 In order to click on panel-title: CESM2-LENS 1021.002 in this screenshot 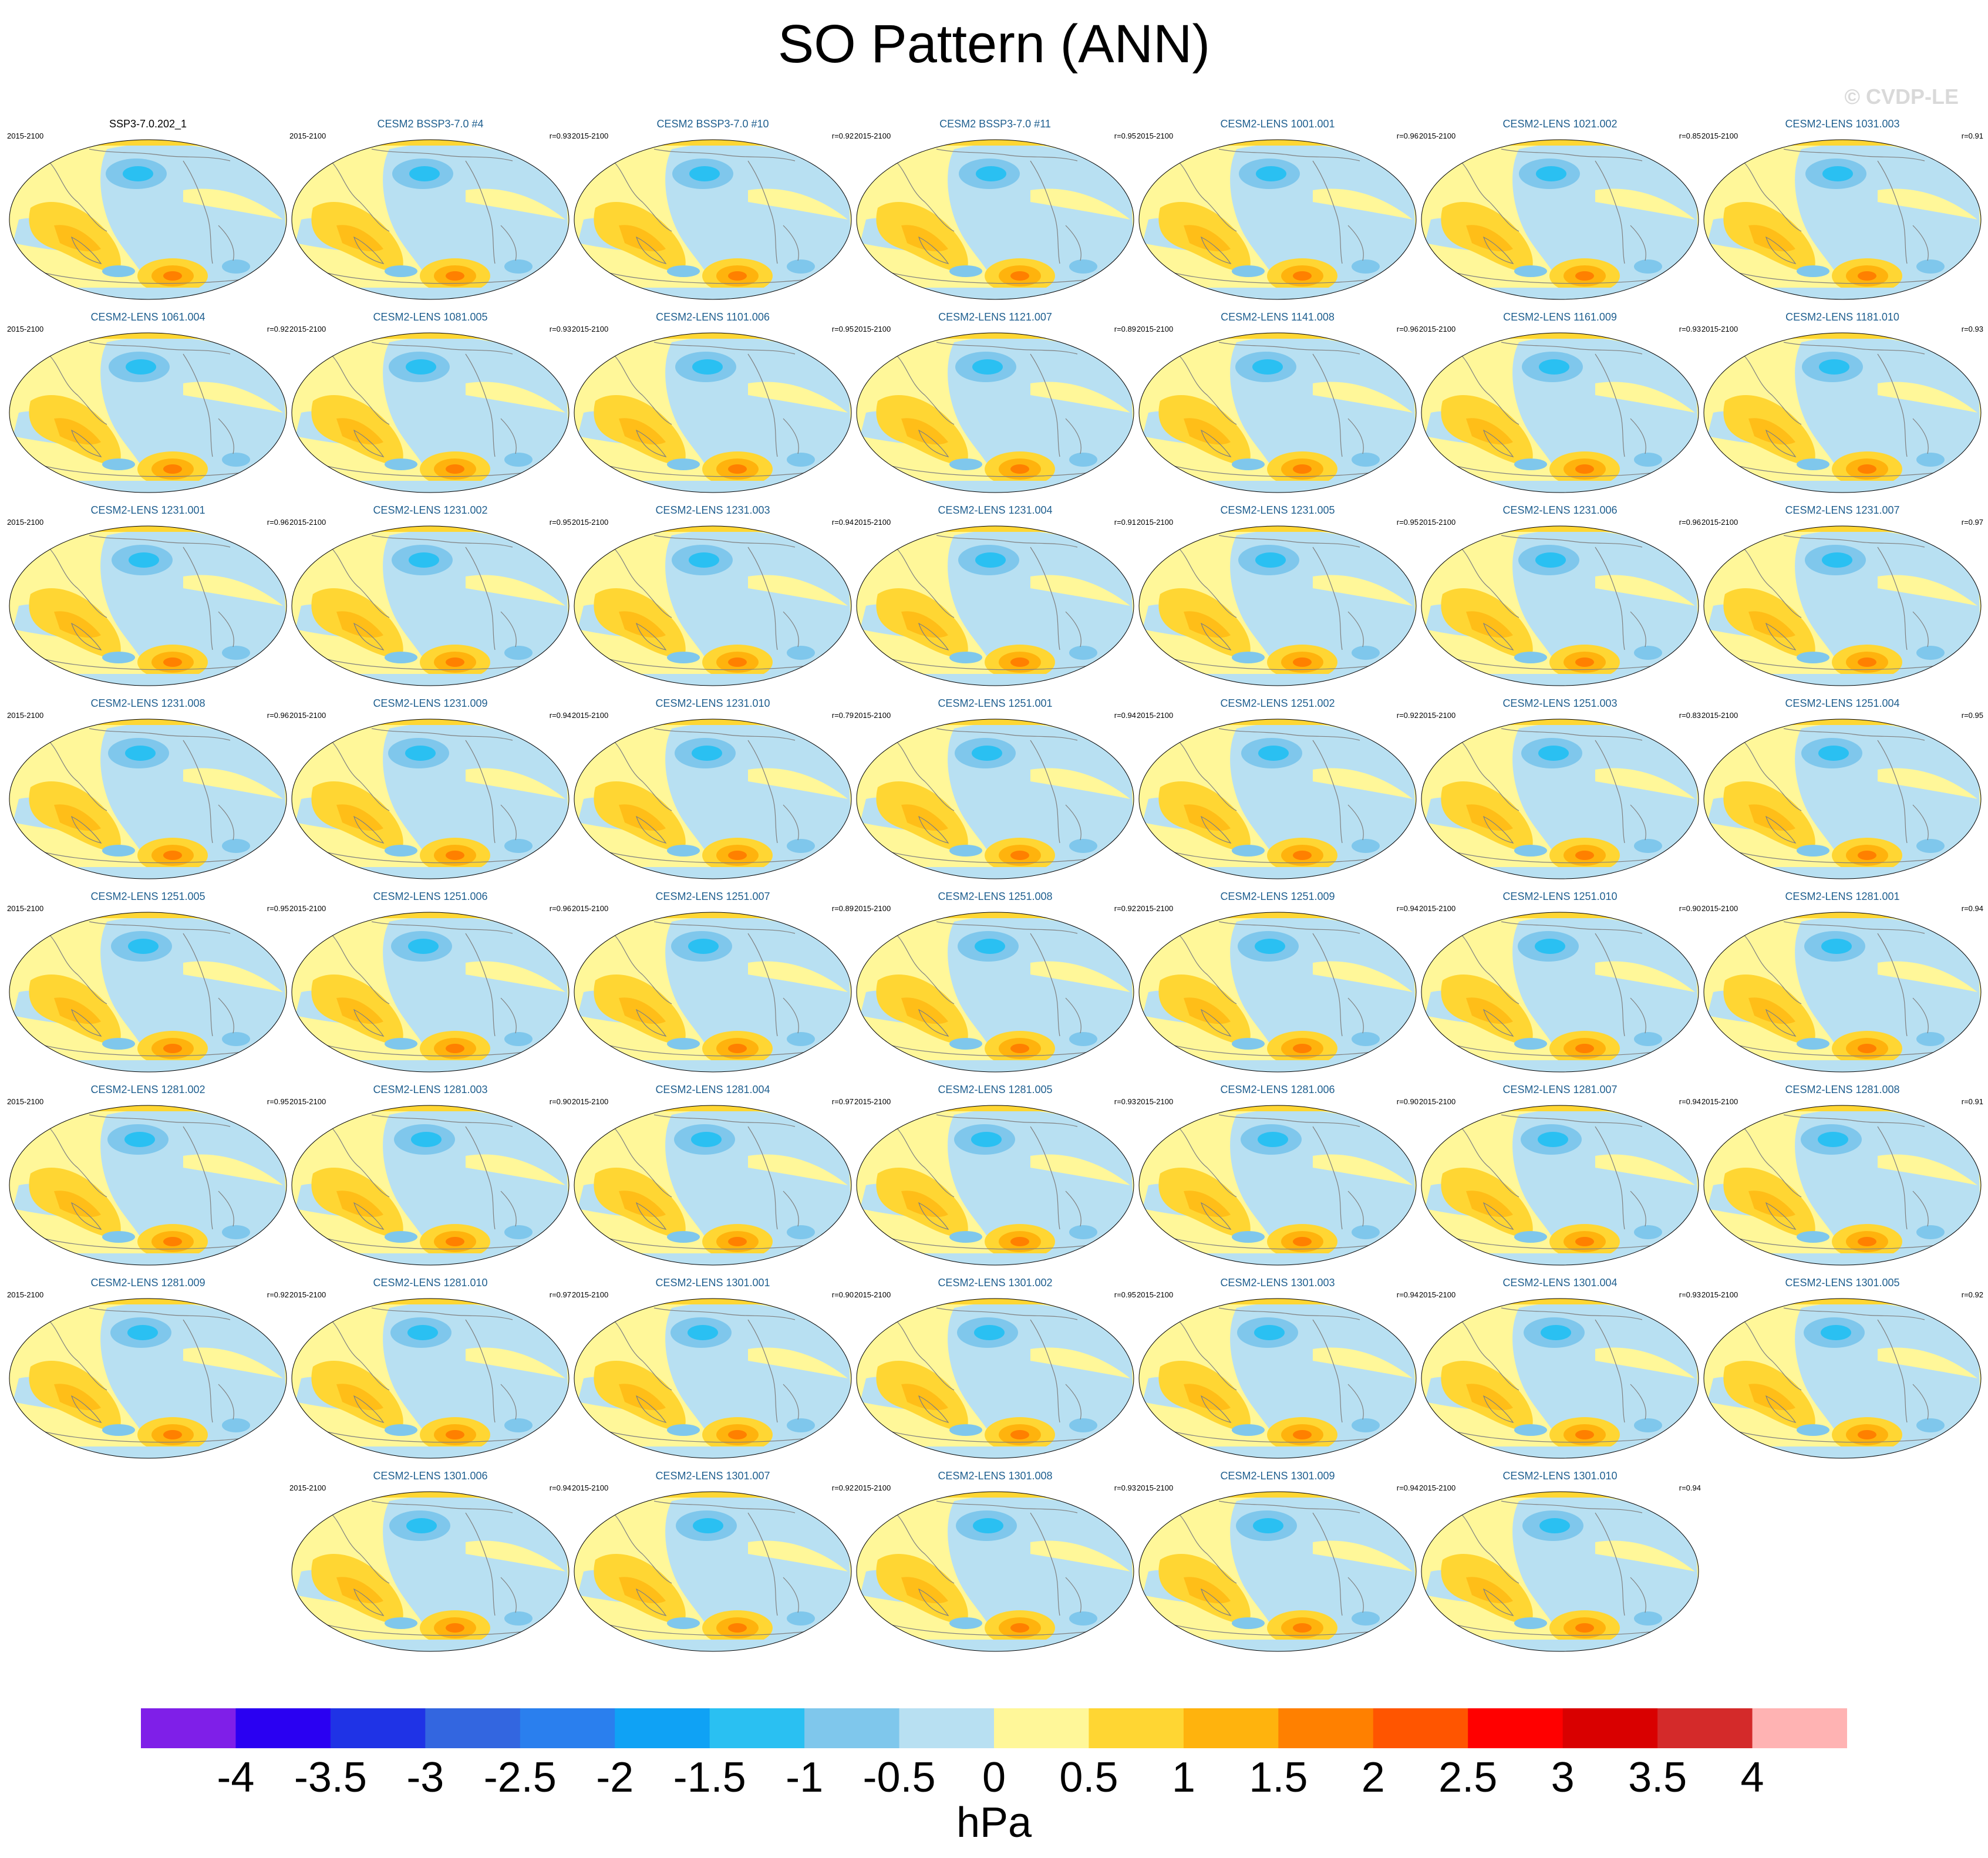, I will do `click(1560, 124)`.